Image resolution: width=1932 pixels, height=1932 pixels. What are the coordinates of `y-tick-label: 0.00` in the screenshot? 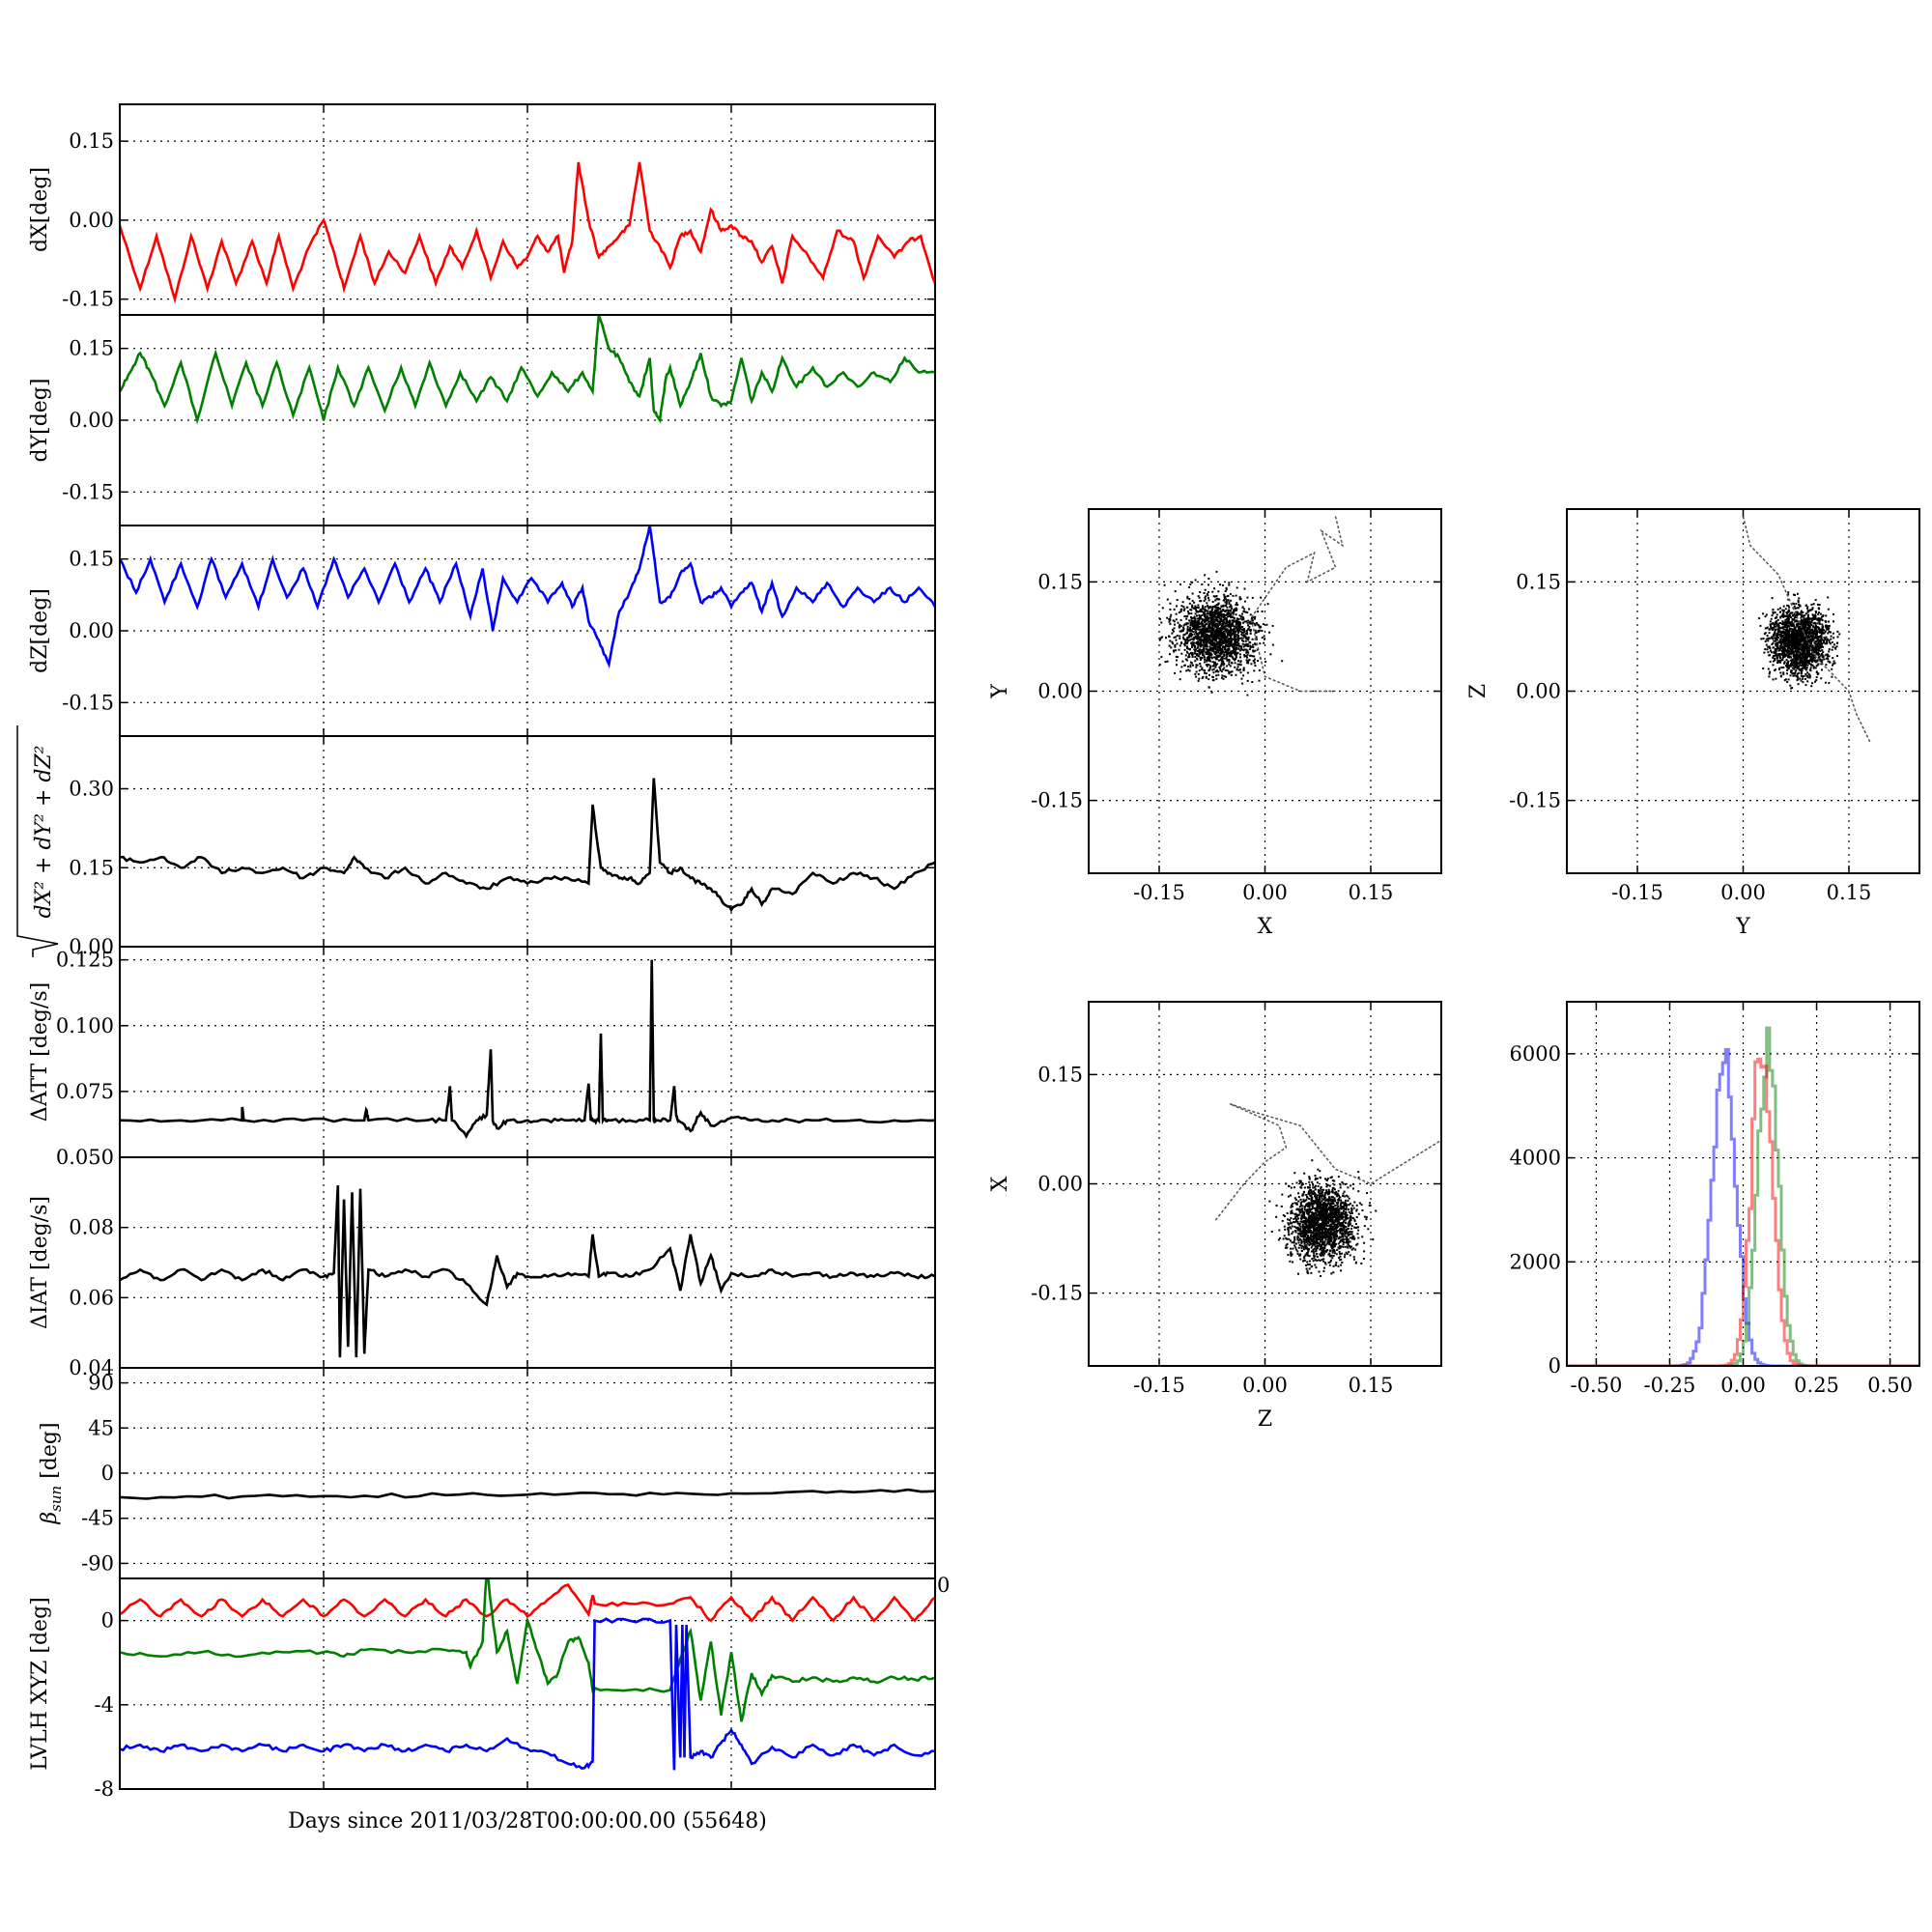 It's located at (1060, 691).